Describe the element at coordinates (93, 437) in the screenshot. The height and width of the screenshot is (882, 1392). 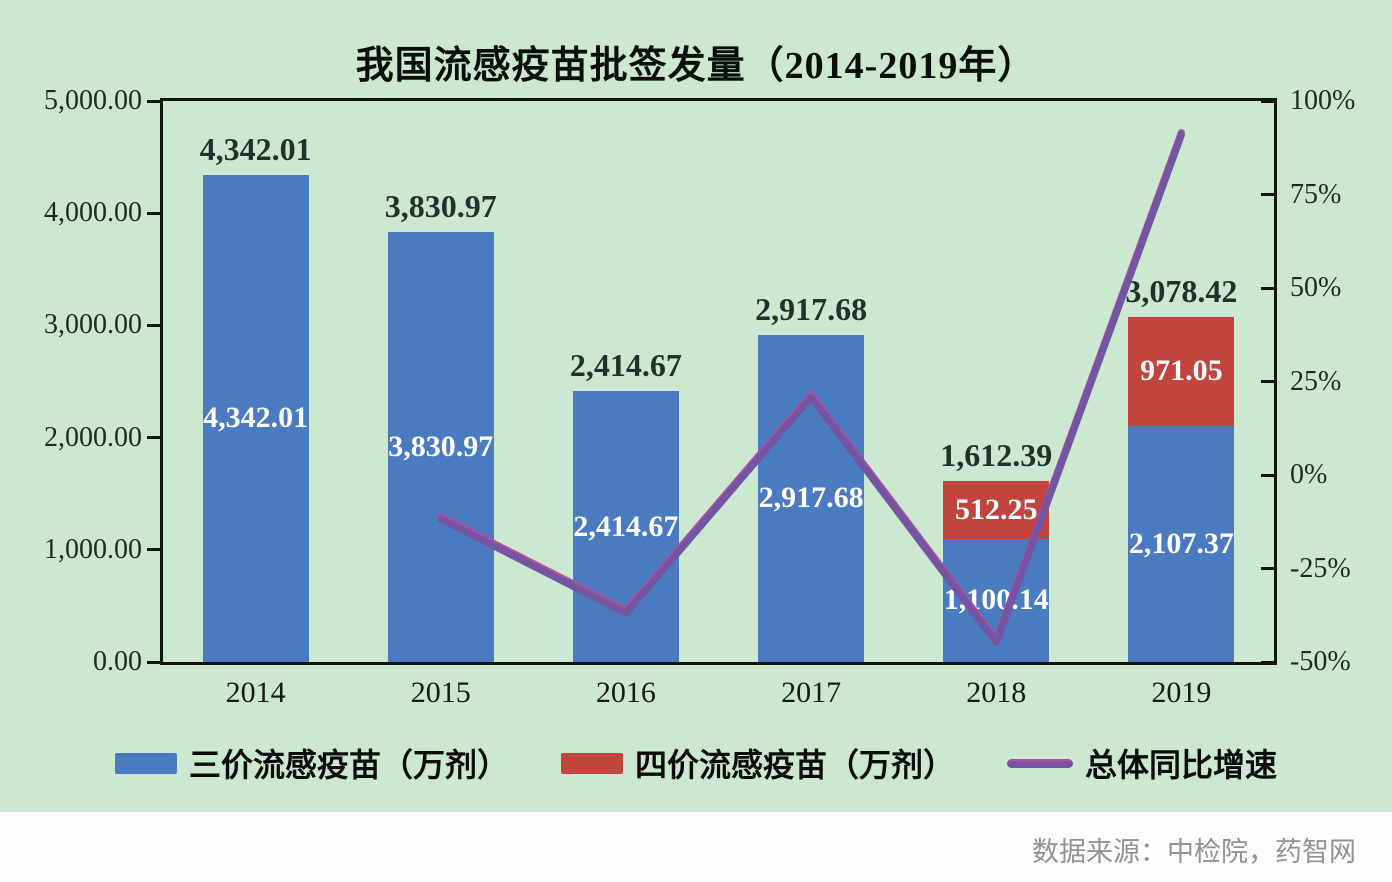
I see `left-axis-tick-label: 2,000.00` at that location.